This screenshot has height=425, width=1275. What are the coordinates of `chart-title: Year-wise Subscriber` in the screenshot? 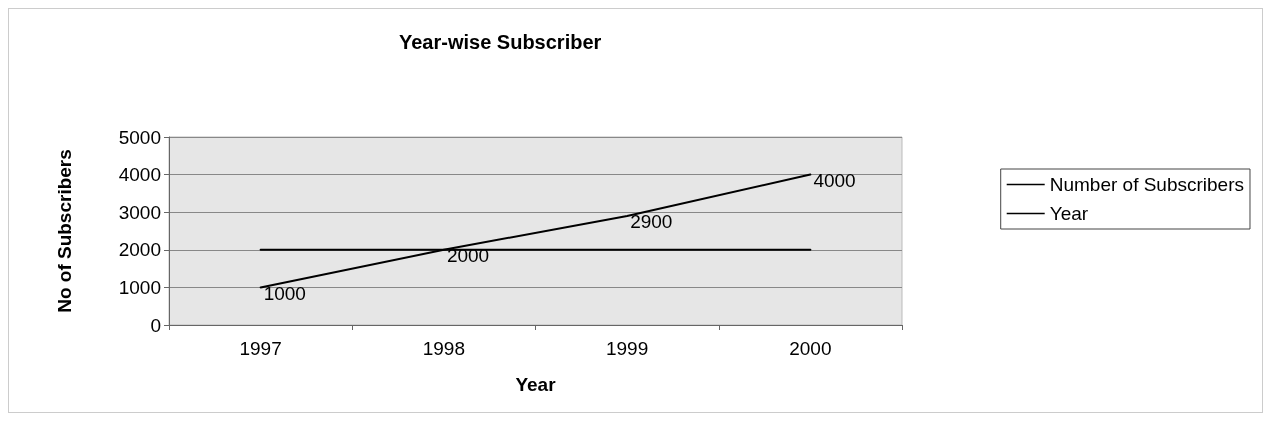 It's located at (500, 42).